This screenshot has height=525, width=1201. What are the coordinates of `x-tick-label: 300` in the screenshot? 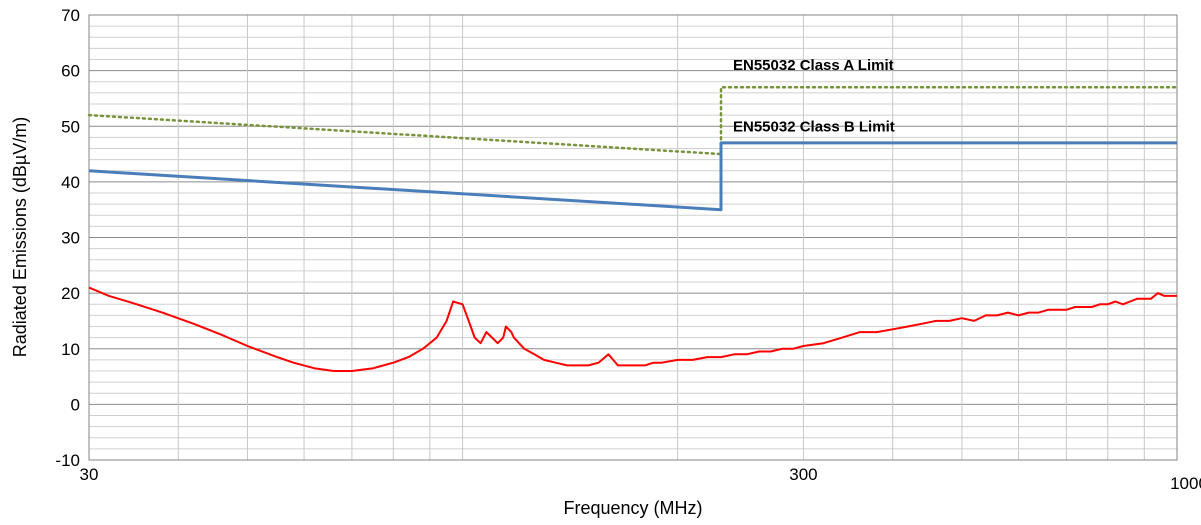 It's located at (803, 474).